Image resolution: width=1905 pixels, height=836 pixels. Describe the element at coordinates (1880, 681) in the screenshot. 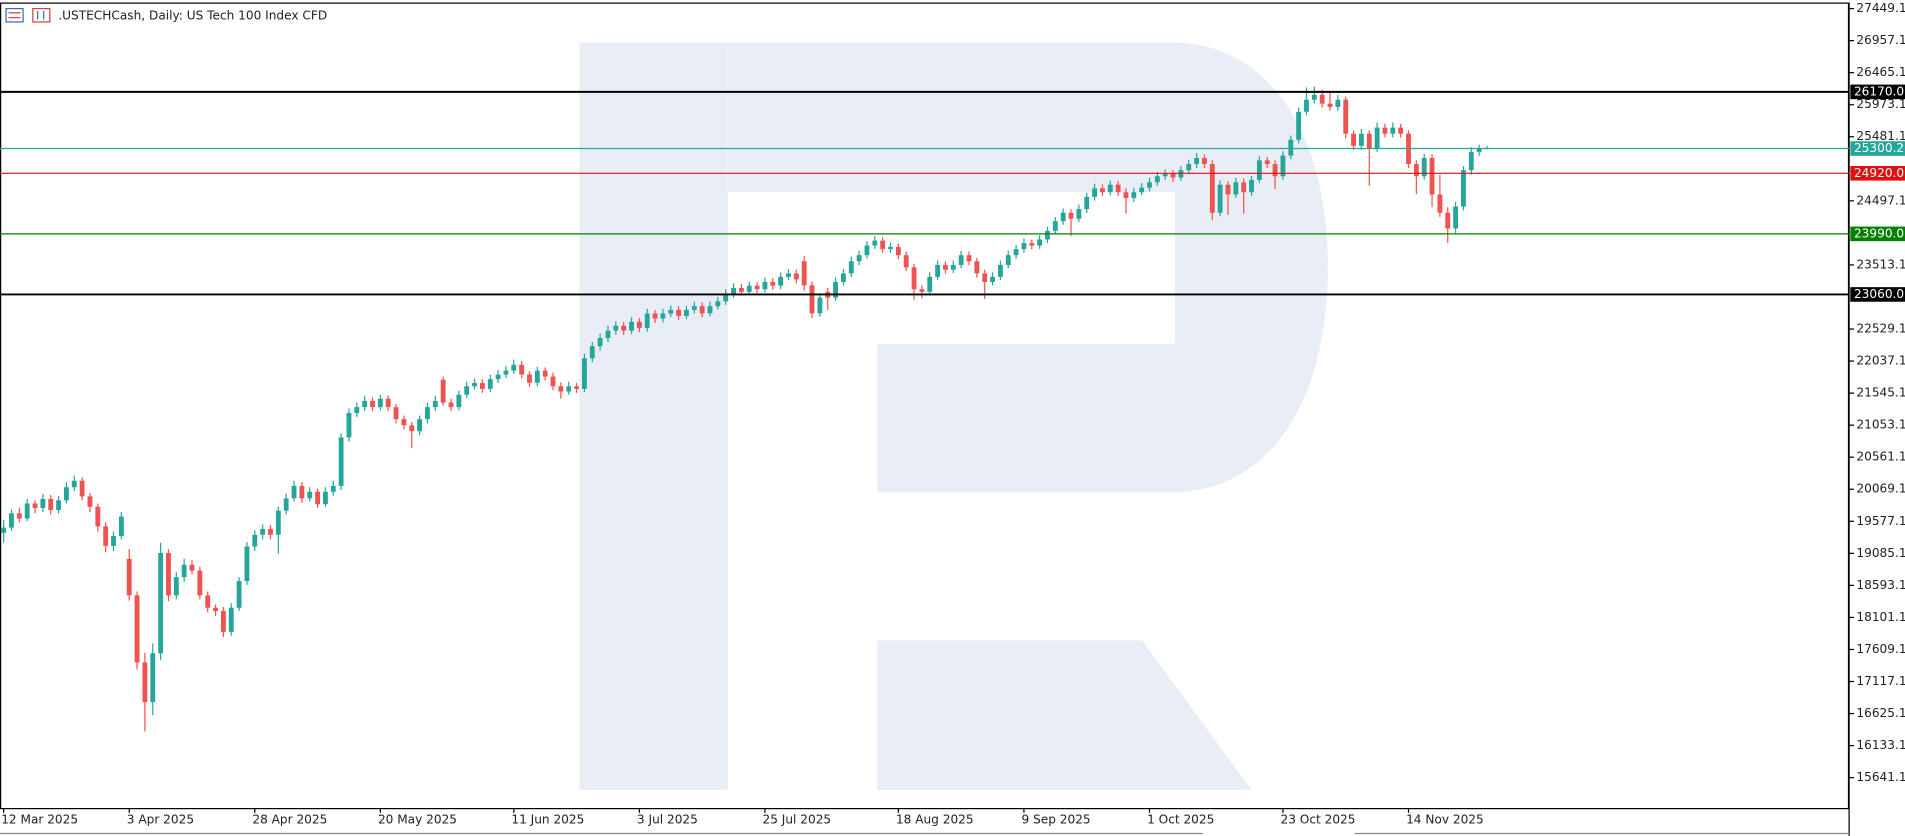

I see `y-tick-label: 17117.1` at that location.